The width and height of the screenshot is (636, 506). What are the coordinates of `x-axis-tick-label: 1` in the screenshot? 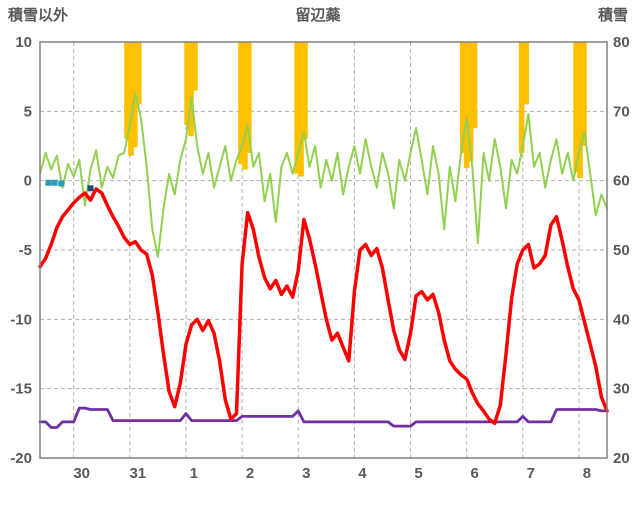 It's located at (194, 473).